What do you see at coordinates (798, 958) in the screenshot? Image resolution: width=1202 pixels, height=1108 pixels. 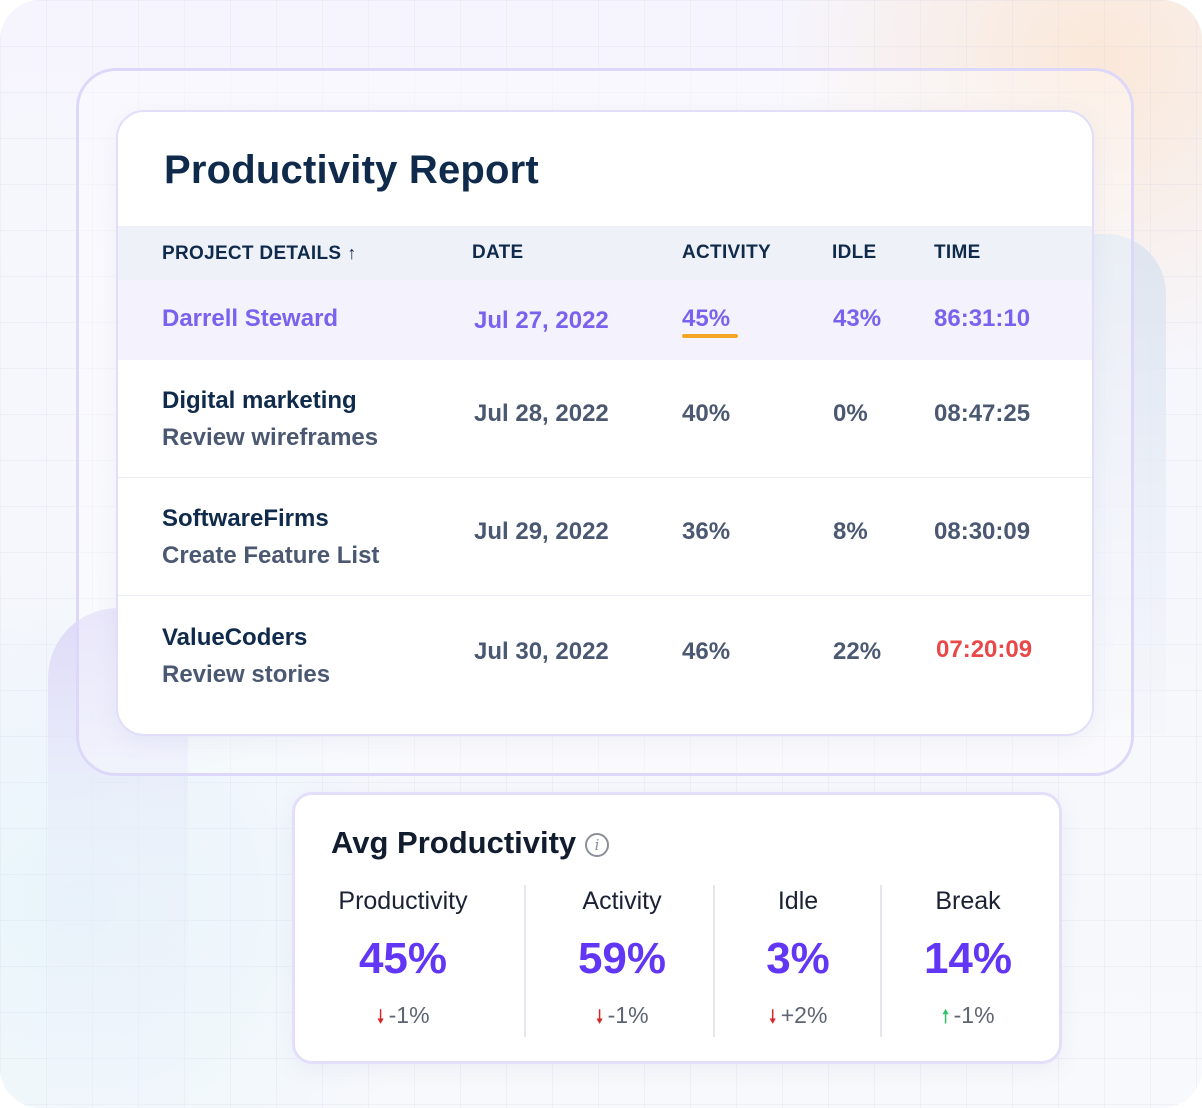 I see `metric-value: 3%` at bounding box center [798, 958].